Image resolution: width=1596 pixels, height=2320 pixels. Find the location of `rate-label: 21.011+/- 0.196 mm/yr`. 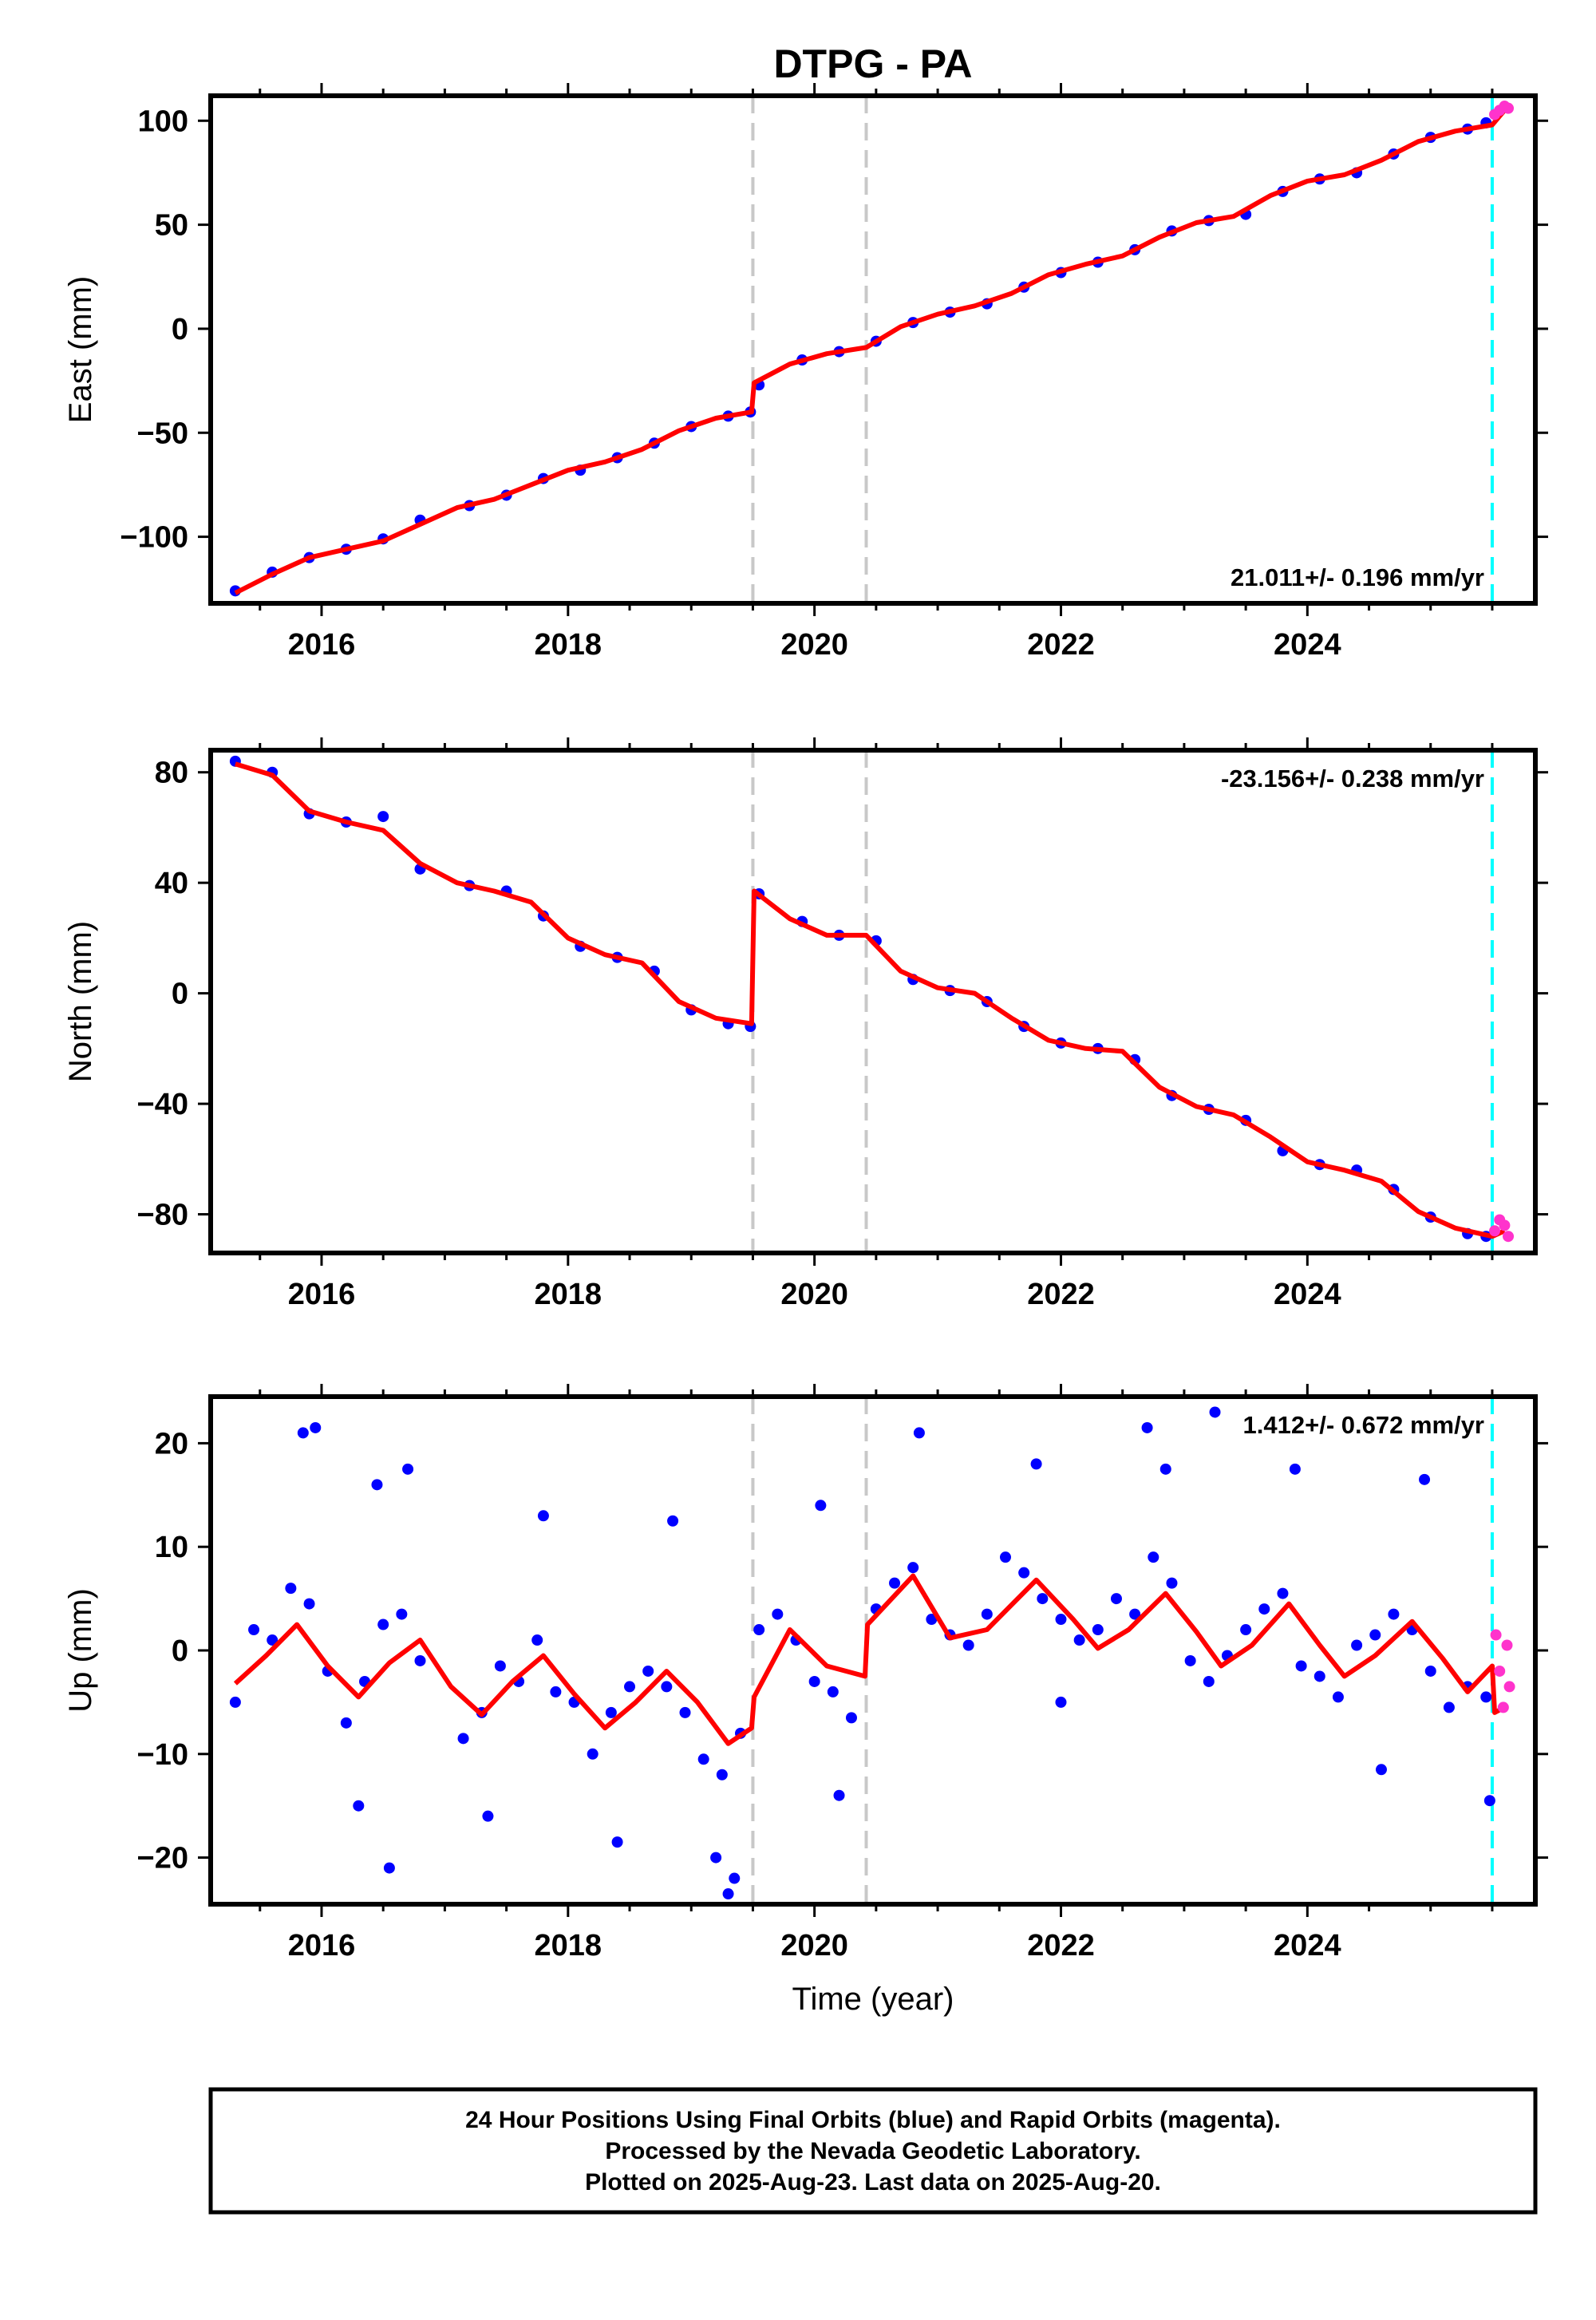

rate-label: 21.011+/- 0.196 mm/yr is located at coordinates (1357, 577).